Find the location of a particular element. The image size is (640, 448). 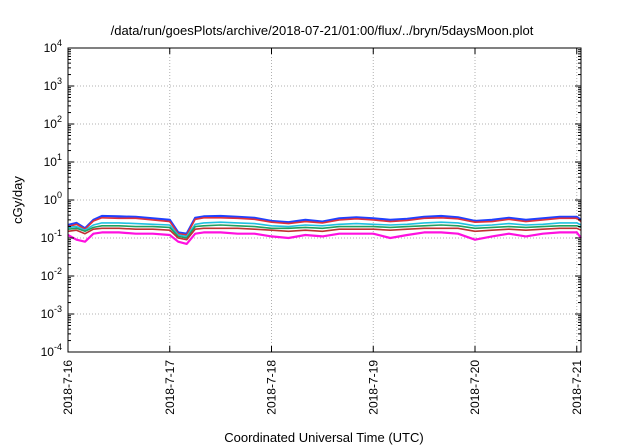

x-tick-label: 2018-7-18 is located at coordinates (272, 387).